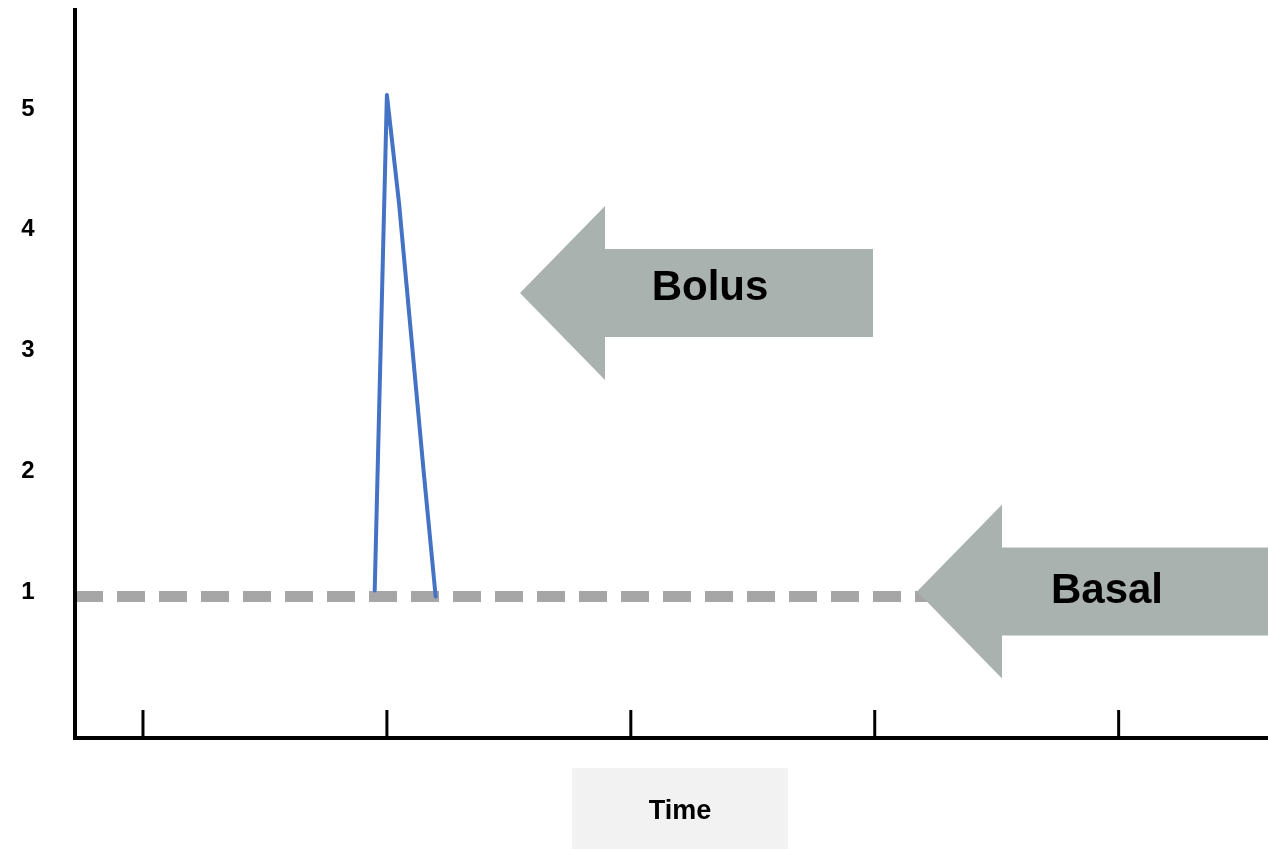 Image resolution: width=1268 pixels, height=849 pixels. I want to click on y-tick-label: 2, so click(28, 470).